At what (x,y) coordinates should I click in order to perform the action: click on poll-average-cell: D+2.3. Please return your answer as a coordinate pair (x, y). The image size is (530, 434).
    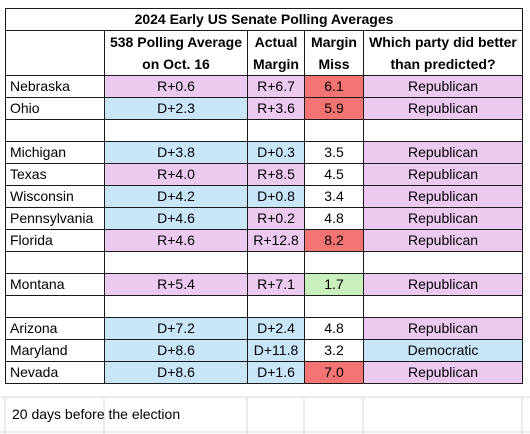
    Looking at the image, I should click on (176, 108).